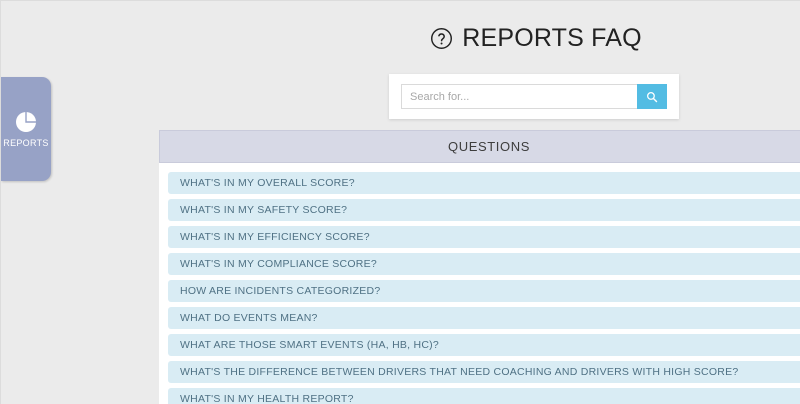  I want to click on list-item-label: WHAT'S IN MY COMPLIANCE SCORE?, so click(278, 264).